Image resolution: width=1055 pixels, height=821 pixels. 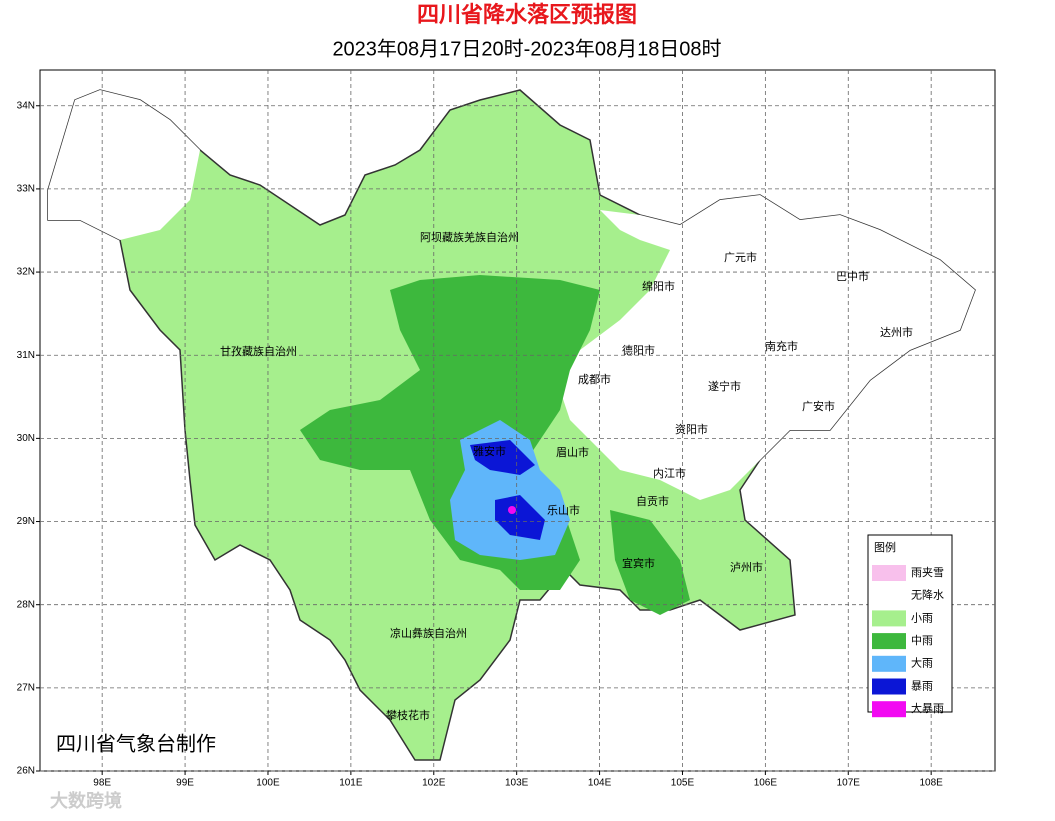 I want to click on y-tick-label: 33N, so click(x=26, y=189).